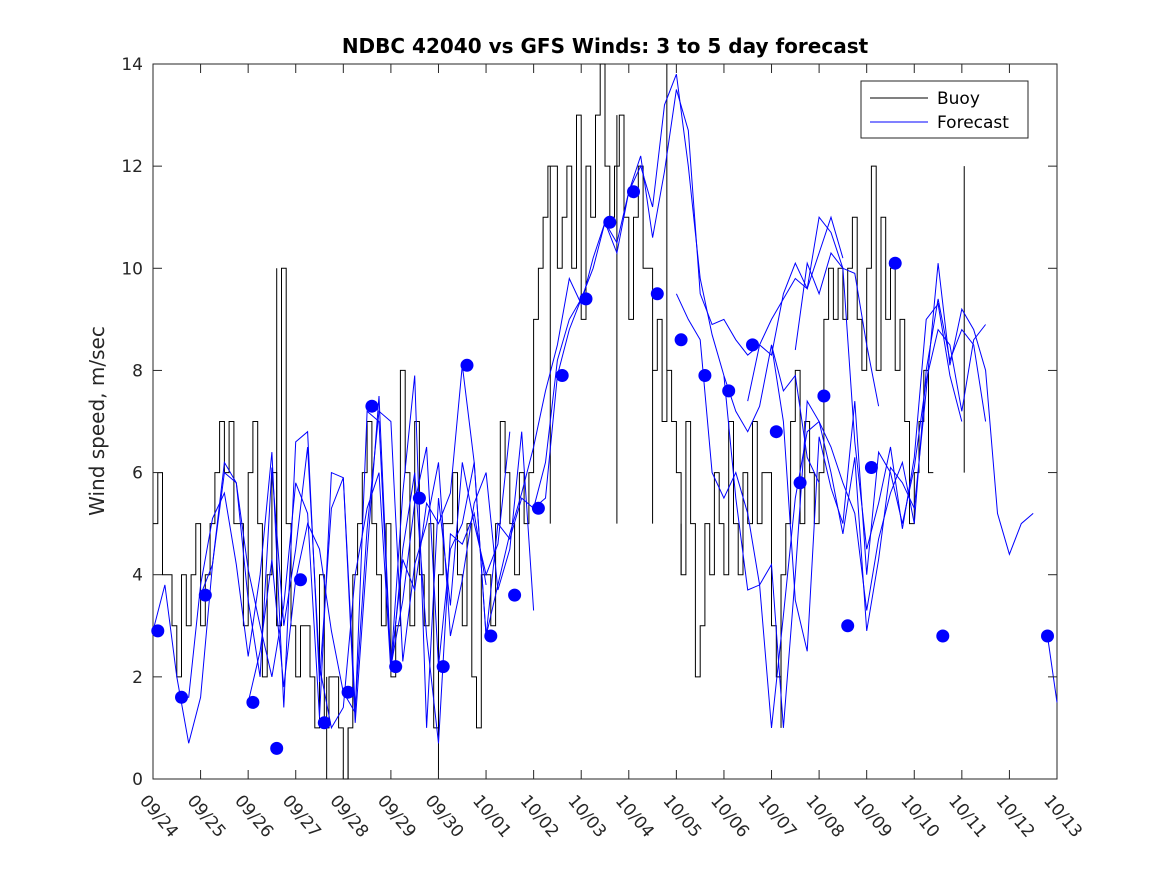 The width and height of the screenshot is (1167, 875). I want to click on x-tick-label-0: 09/24, so click(158, 816).